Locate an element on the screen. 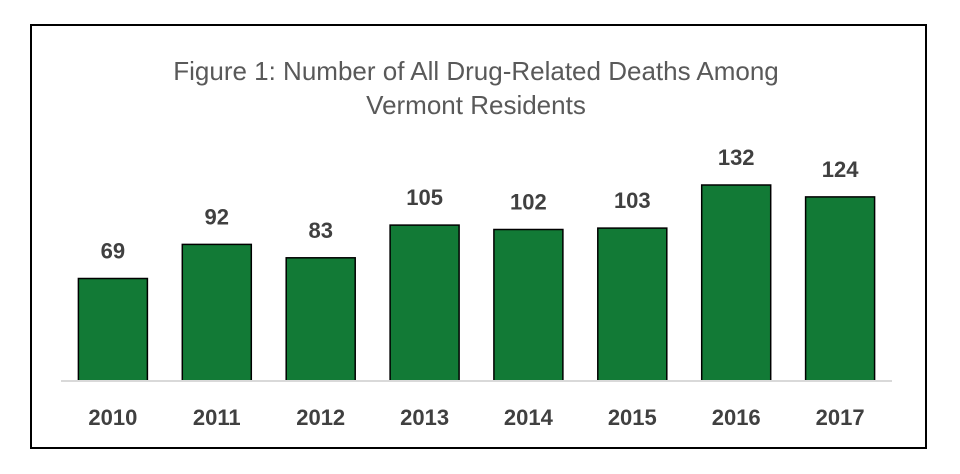  value-label-2016: 132 is located at coordinates (736, 157).